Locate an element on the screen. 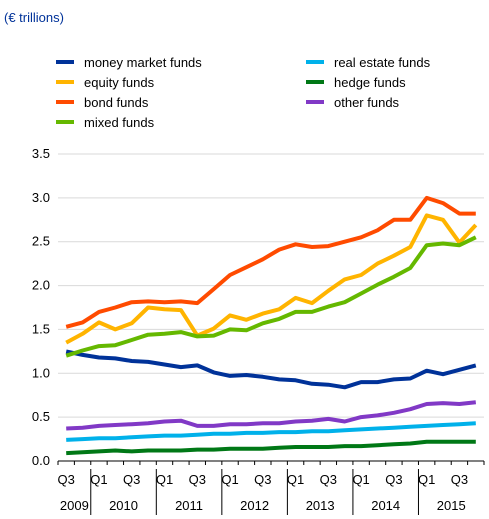 Image resolution: width=489 pixels, height=519 pixels. year-label: 2015 is located at coordinates (451, 505).